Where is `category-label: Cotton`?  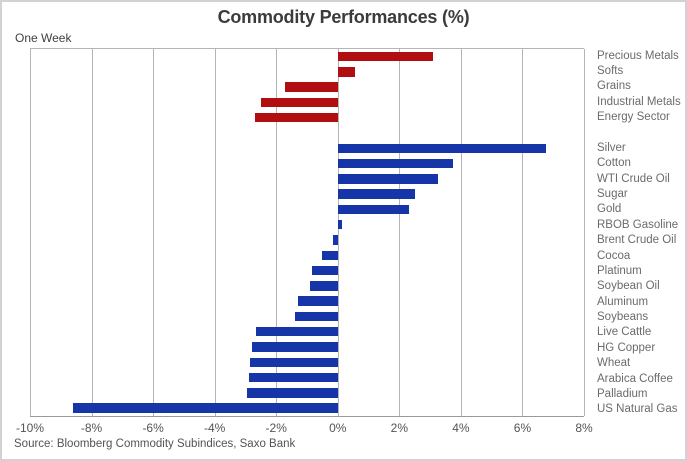 category-label: Cotton is located at coordinates (614, 163).